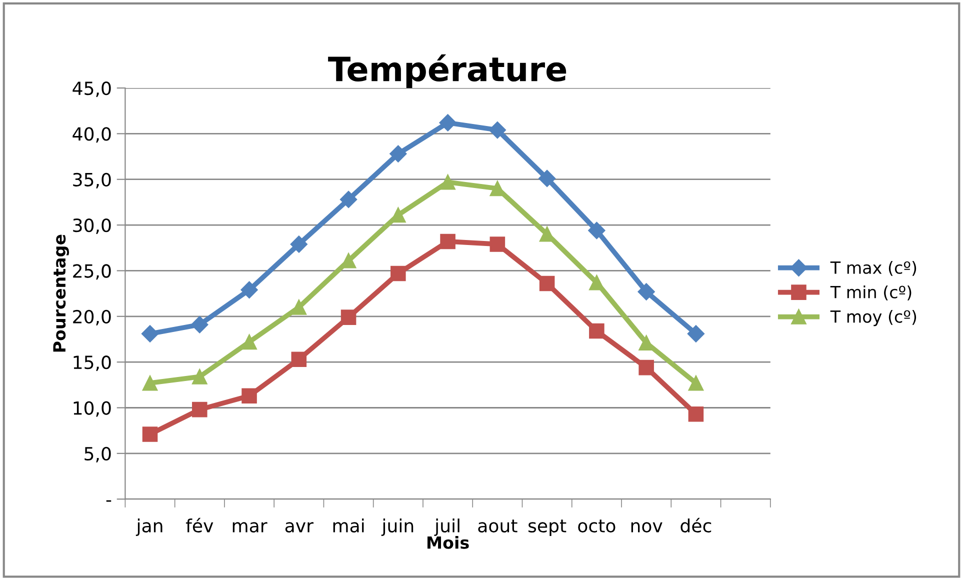 Image resolution: width=963 pixels, height=579 pixels. Describe the element at coordinates (597, 526) in the screenshot. I see `x-tick-label: octo` at that location.